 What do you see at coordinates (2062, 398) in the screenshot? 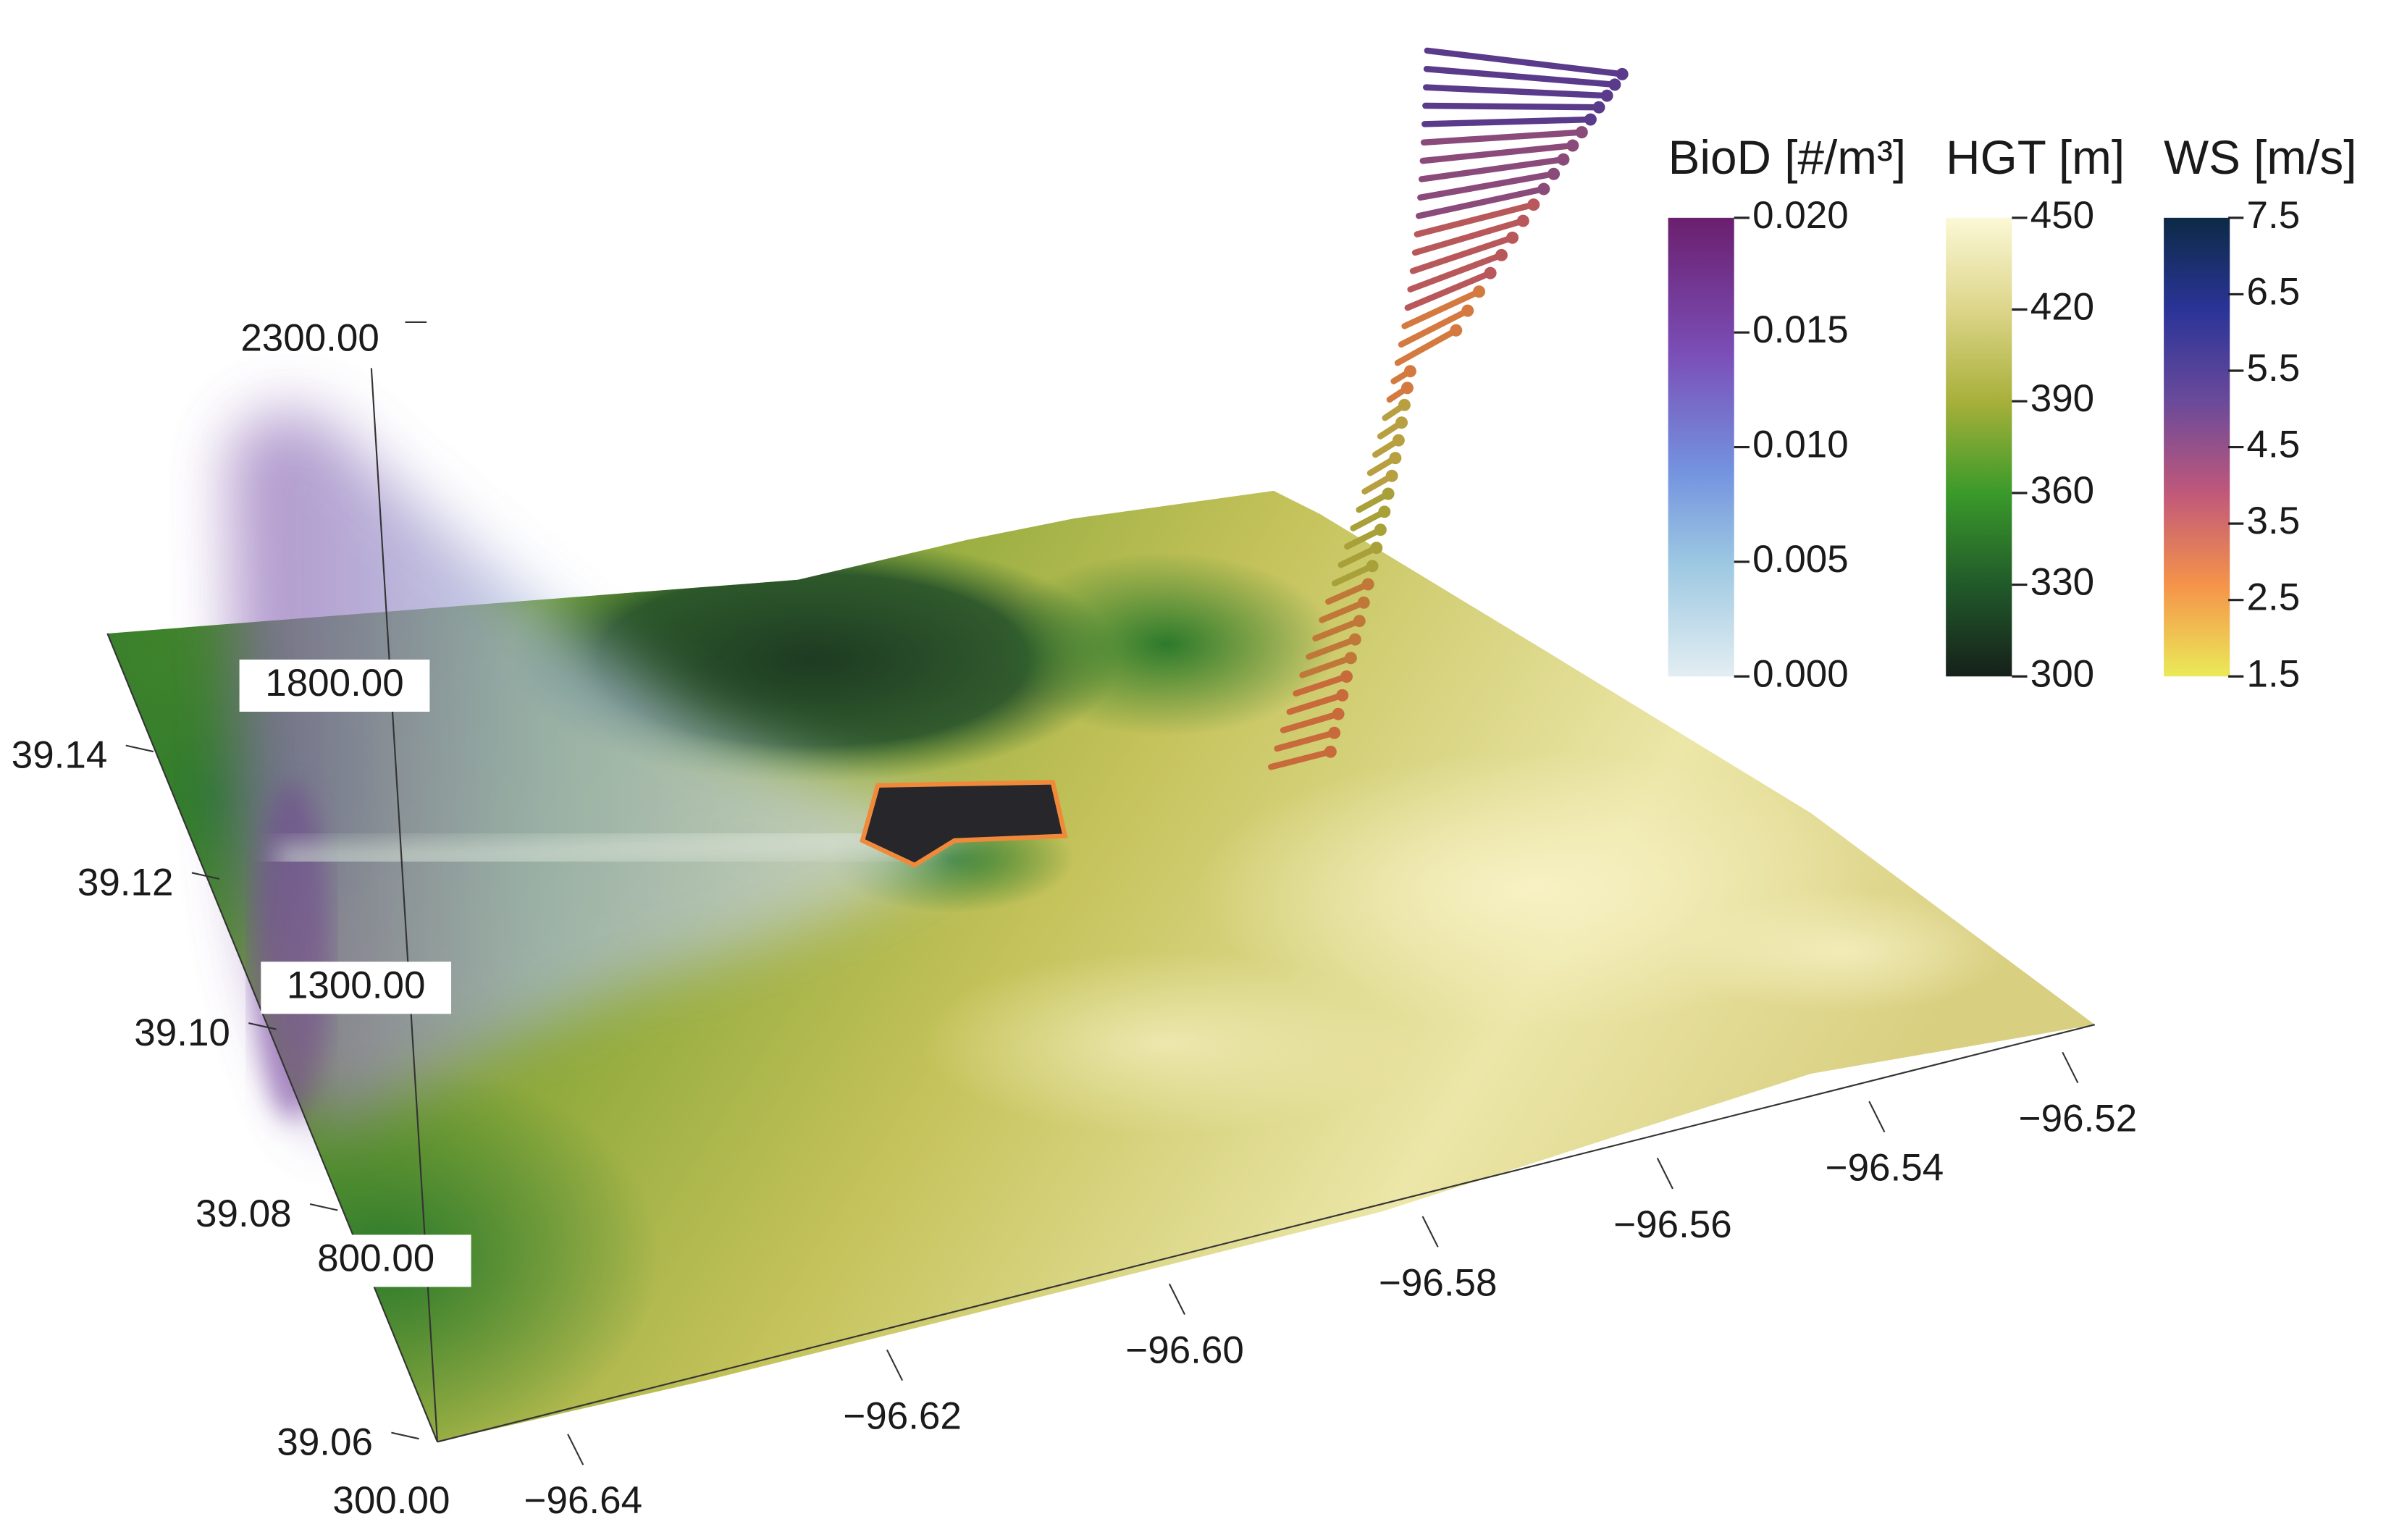
I see `colorbar-tick-label: 390` at bounding box center [2062, 398].